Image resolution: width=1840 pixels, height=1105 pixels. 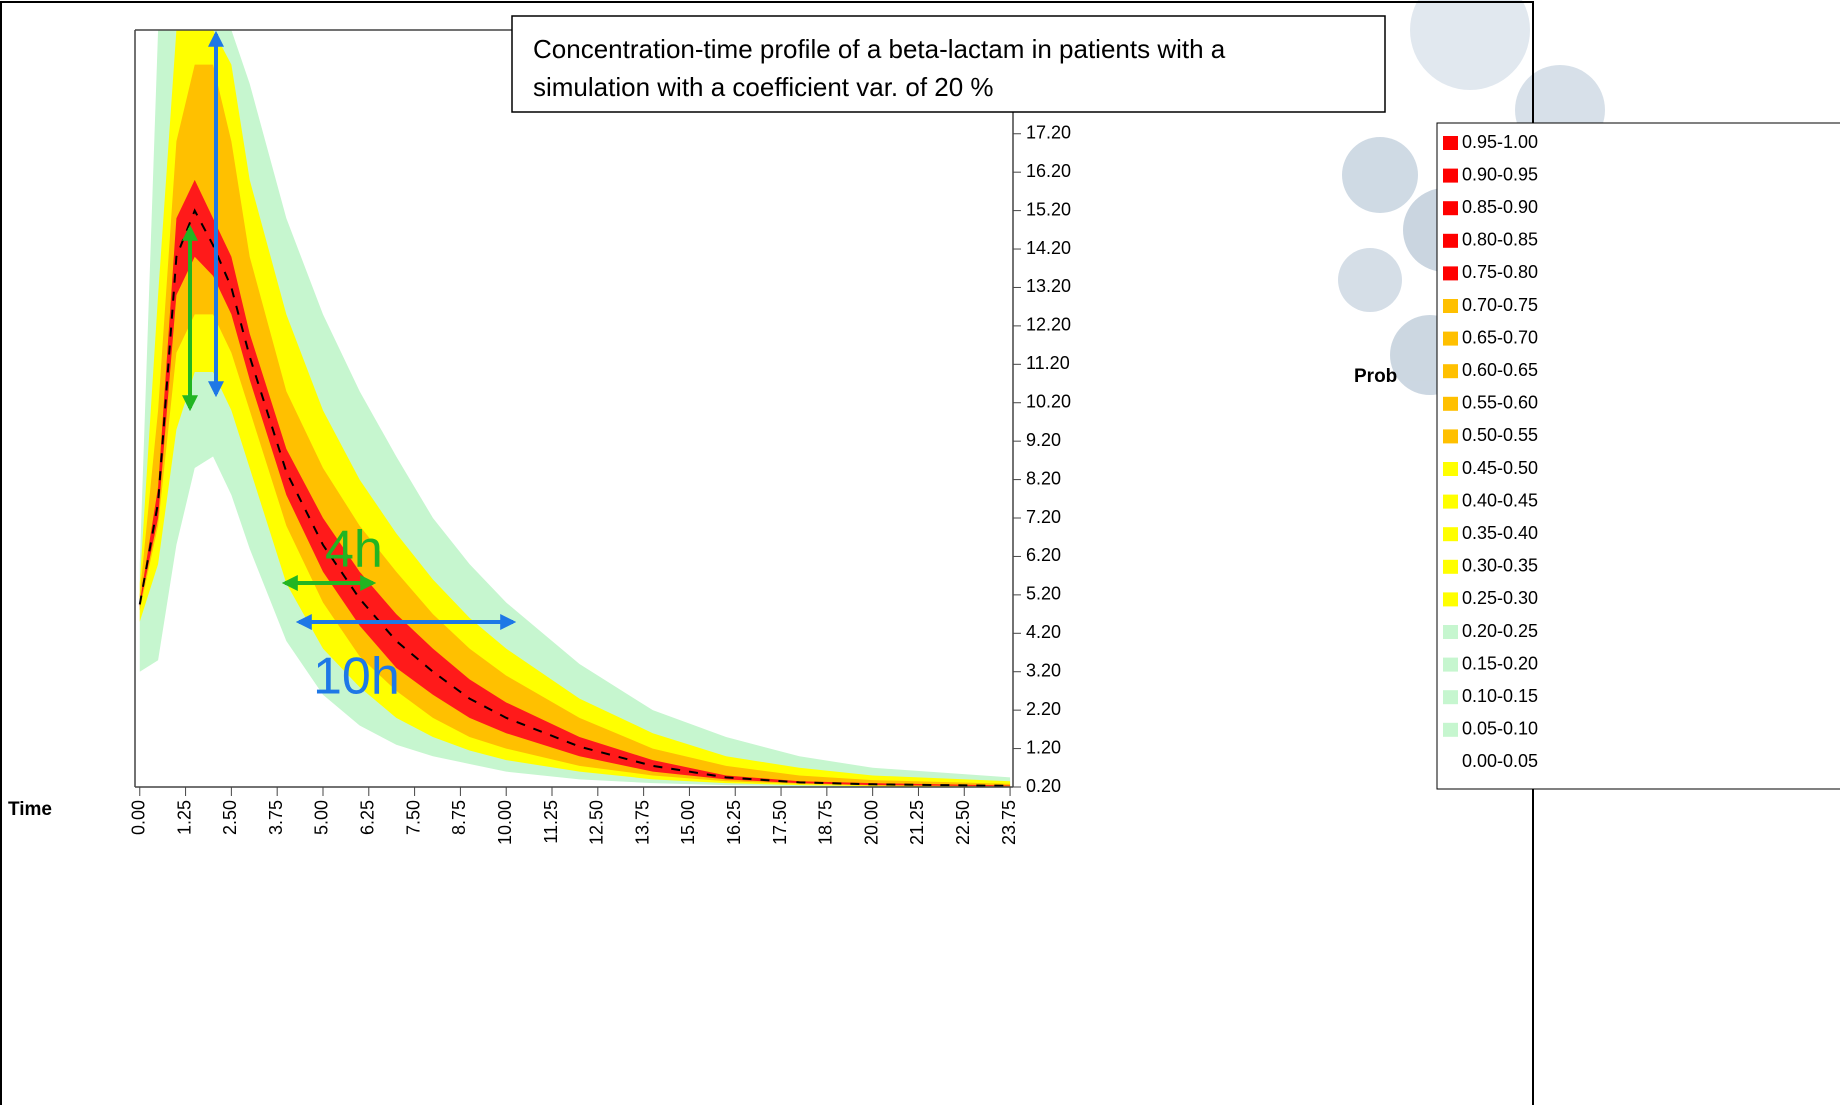 I want to click on legend-label: 0.40-0.45, so click(x=1500, y=500).